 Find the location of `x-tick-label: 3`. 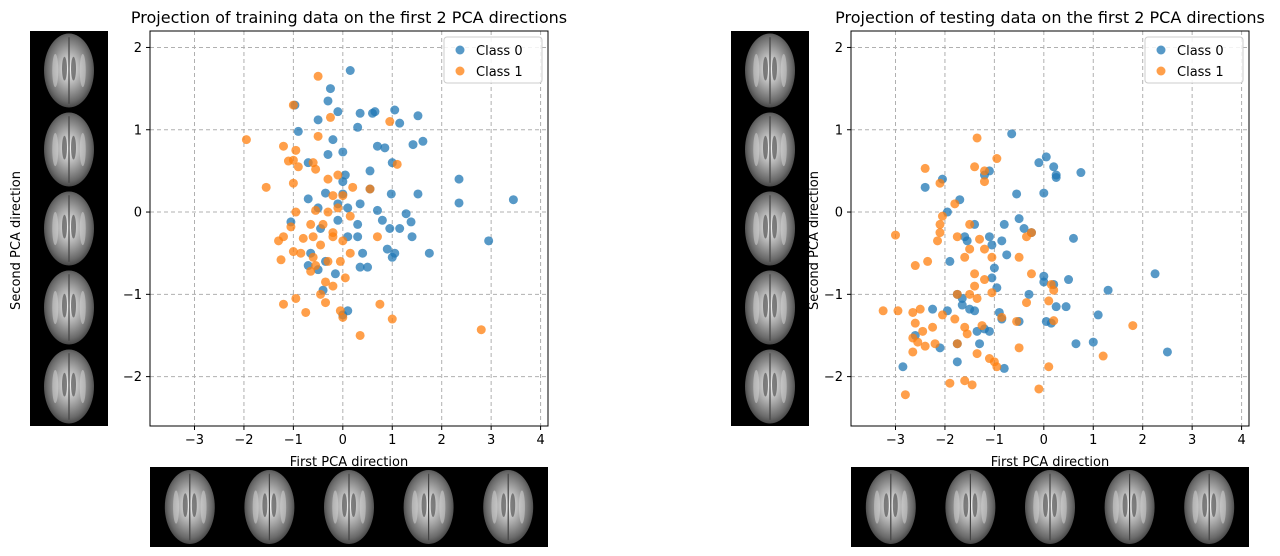

x-tick-label: 3 is located at coordinates (1192, 440).